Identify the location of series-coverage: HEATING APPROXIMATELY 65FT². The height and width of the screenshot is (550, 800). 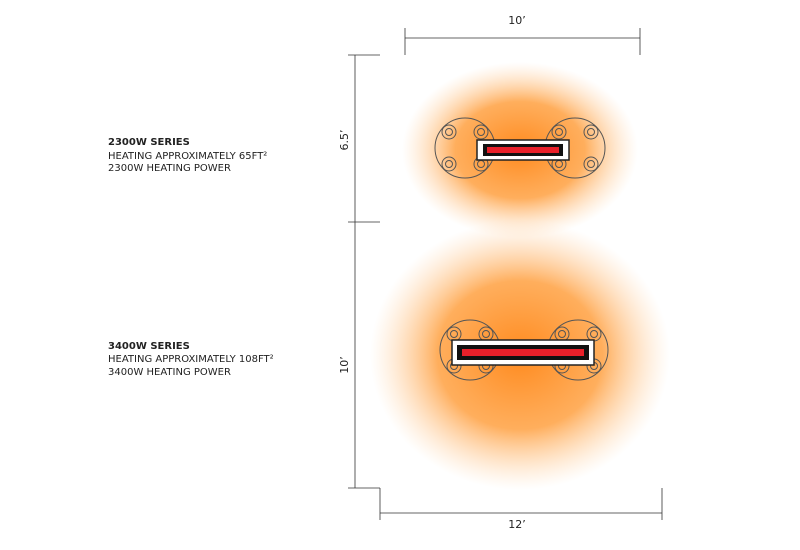
(187, 156).